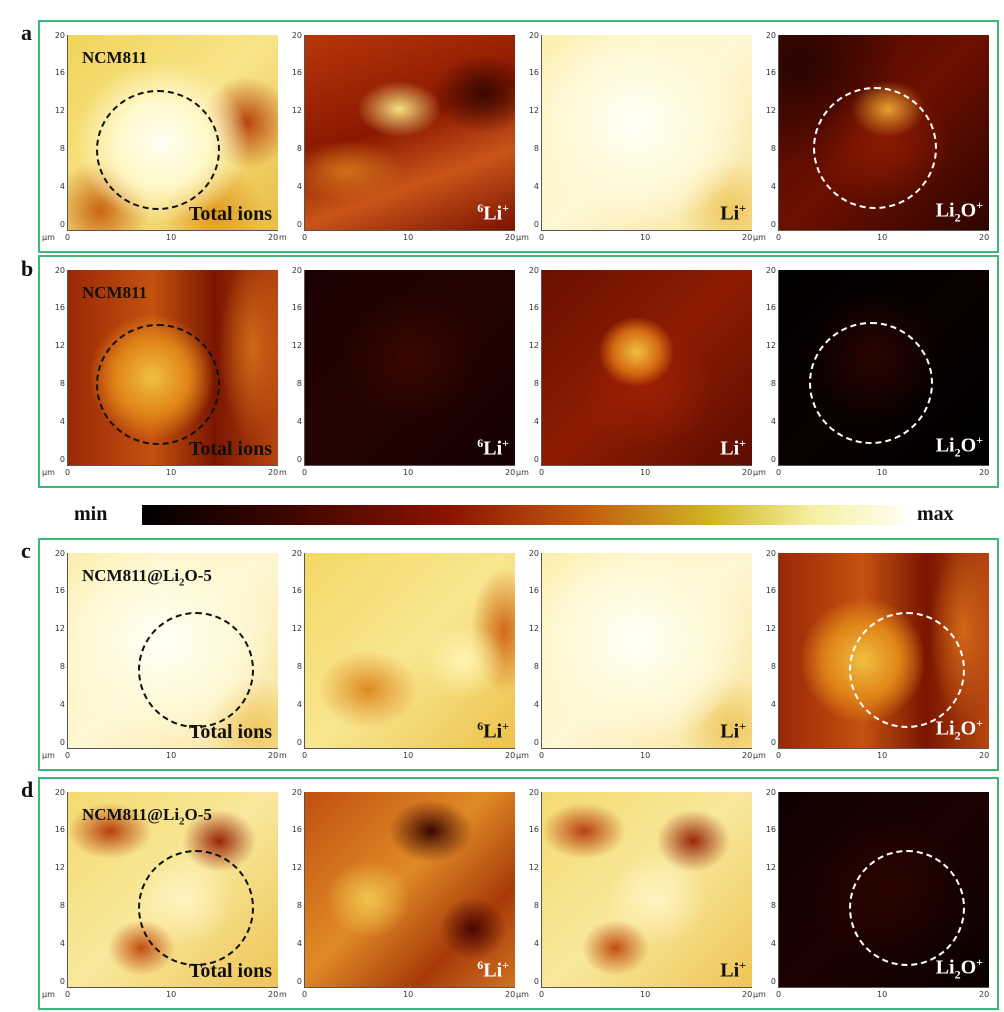  I want to click on map-panel: Li2O+ 20 16 12 8 4 0 0 10 20 µm, so click(871, 141).